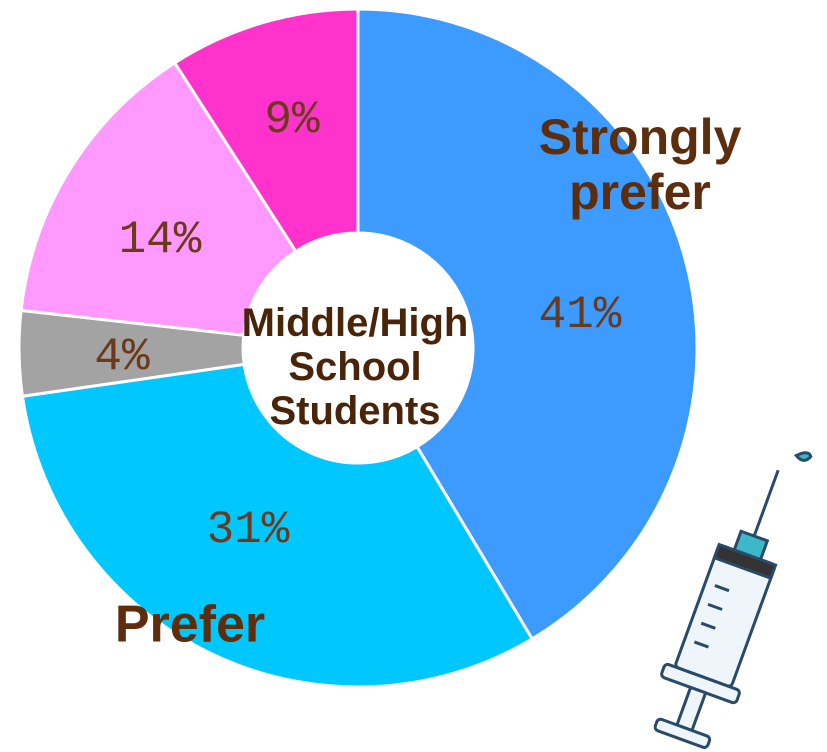  I want to click on category-label: Strongly prefer, so click(640, 164).